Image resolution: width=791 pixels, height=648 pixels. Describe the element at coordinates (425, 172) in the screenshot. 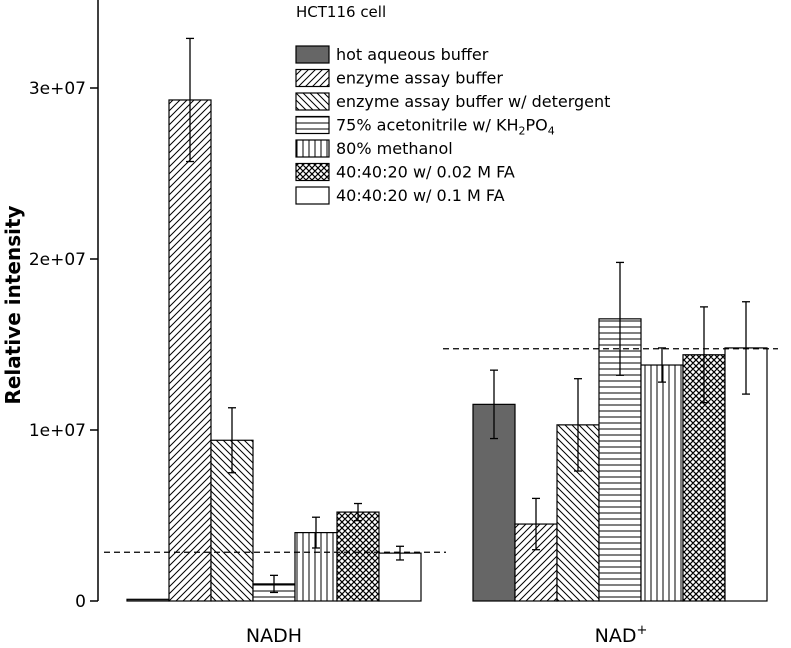

I see `legend-label: 40:40:20 w/ 0.02 M FA` at that location.